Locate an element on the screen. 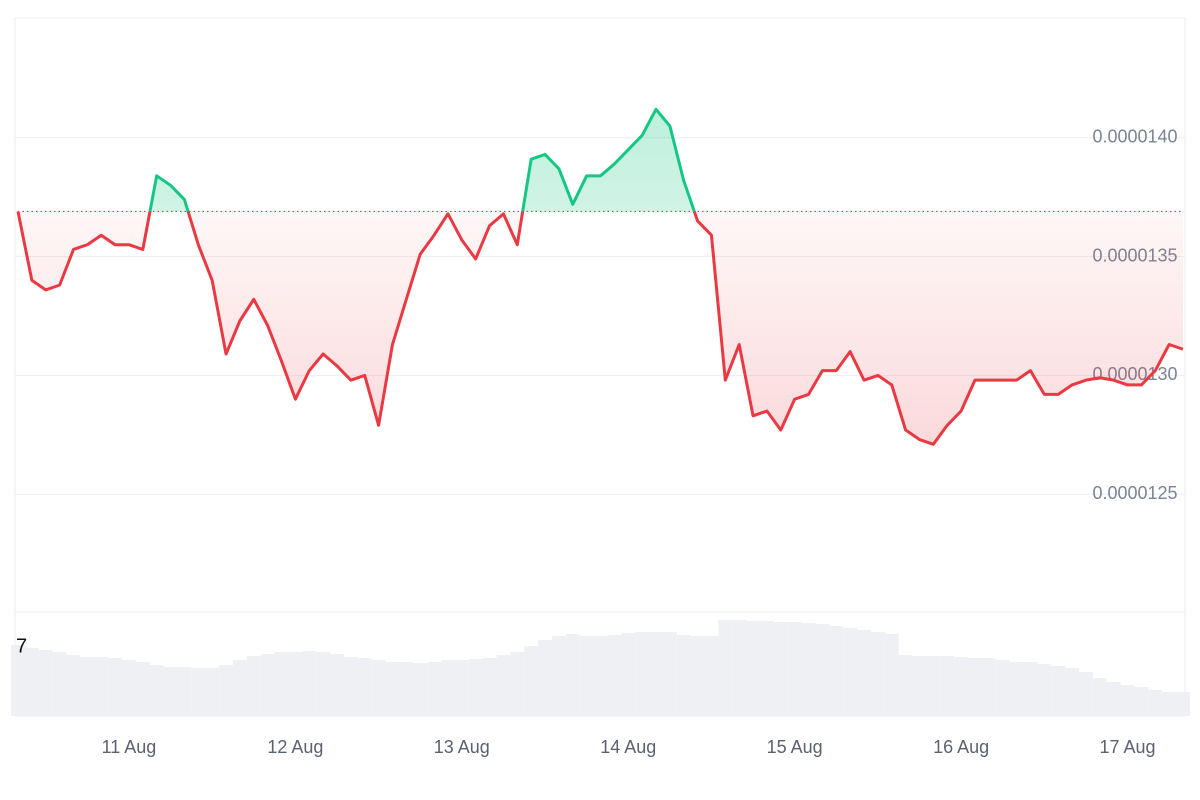 This screenshot has width=1200, height=800. x-tick-label: 11 Aug is located at coordinates (129, 747).